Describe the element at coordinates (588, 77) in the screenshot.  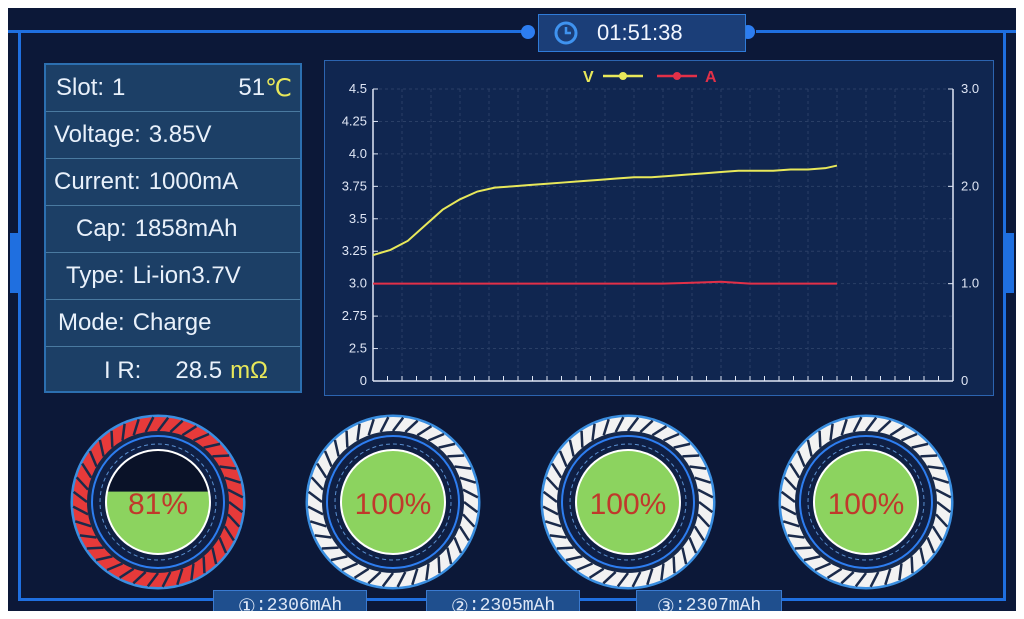
I see `legend-v-label: V` at that location.